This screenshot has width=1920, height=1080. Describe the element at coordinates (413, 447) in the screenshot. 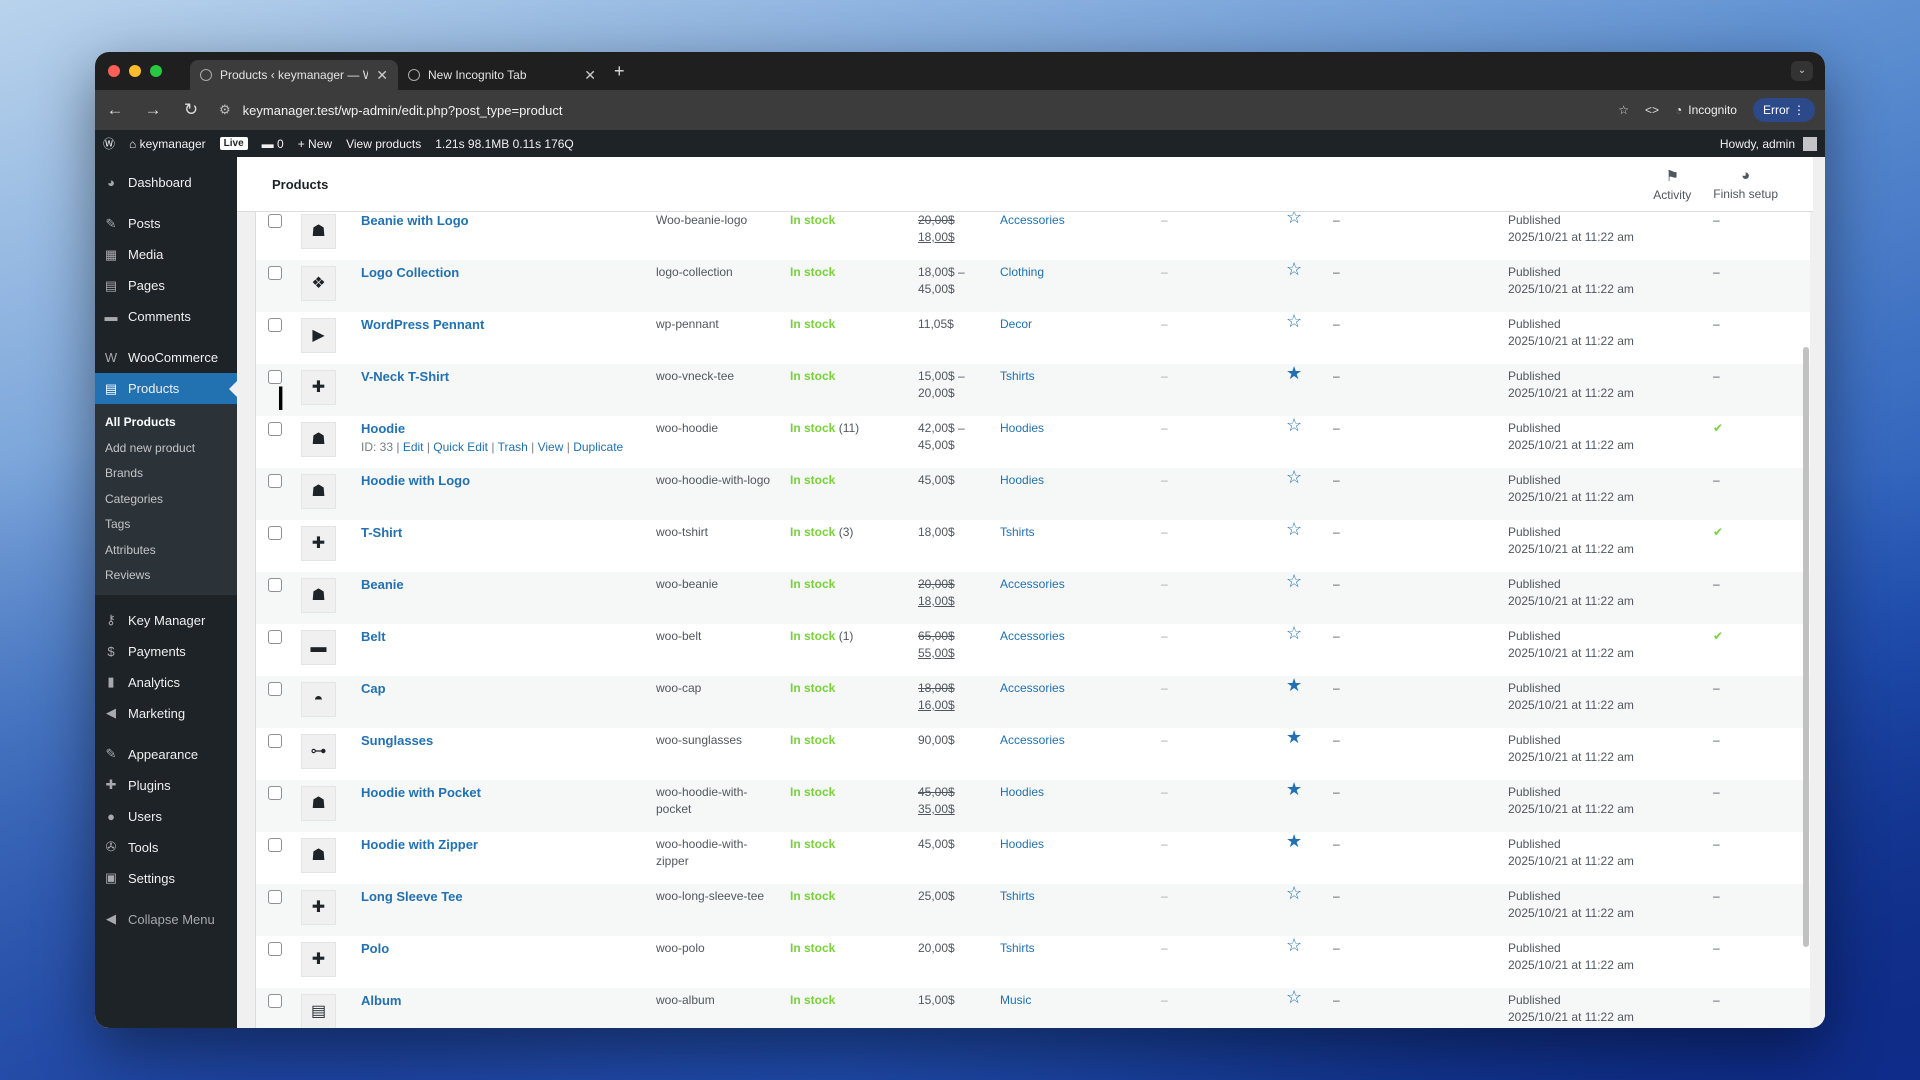

I see `edit-link: Edit` at that location.